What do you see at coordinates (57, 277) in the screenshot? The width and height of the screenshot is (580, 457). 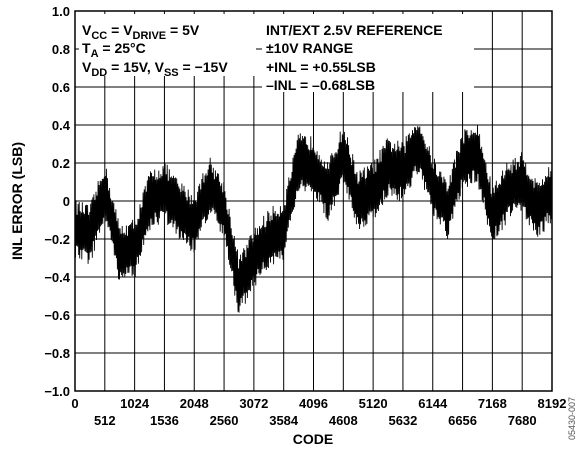 I see `y-tick-label: −0.4` at bounding box center [57, 277].